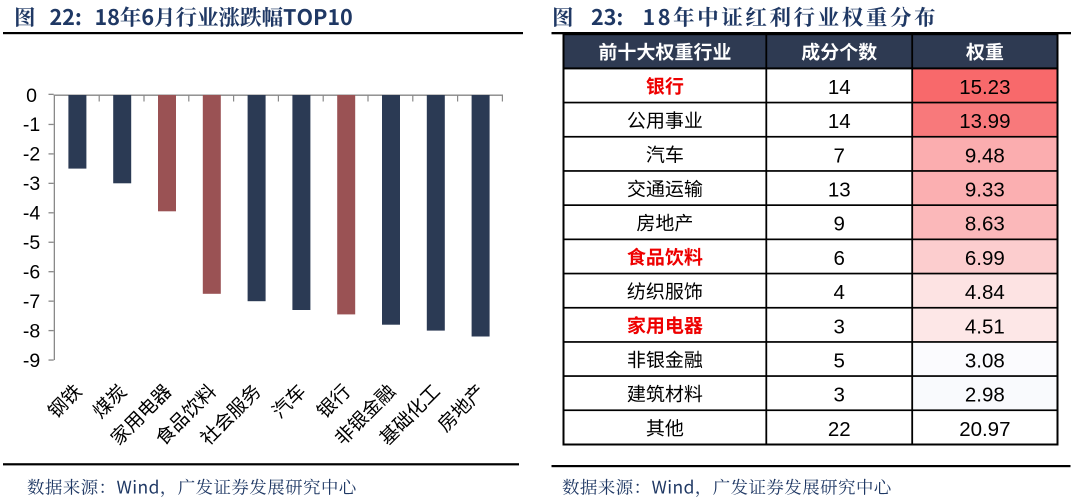 The height and width of the screenshot is (502, 1080). Describe the element at coordinates (31, 331) in the screenshot. I see `svg-text: -8` at that location.